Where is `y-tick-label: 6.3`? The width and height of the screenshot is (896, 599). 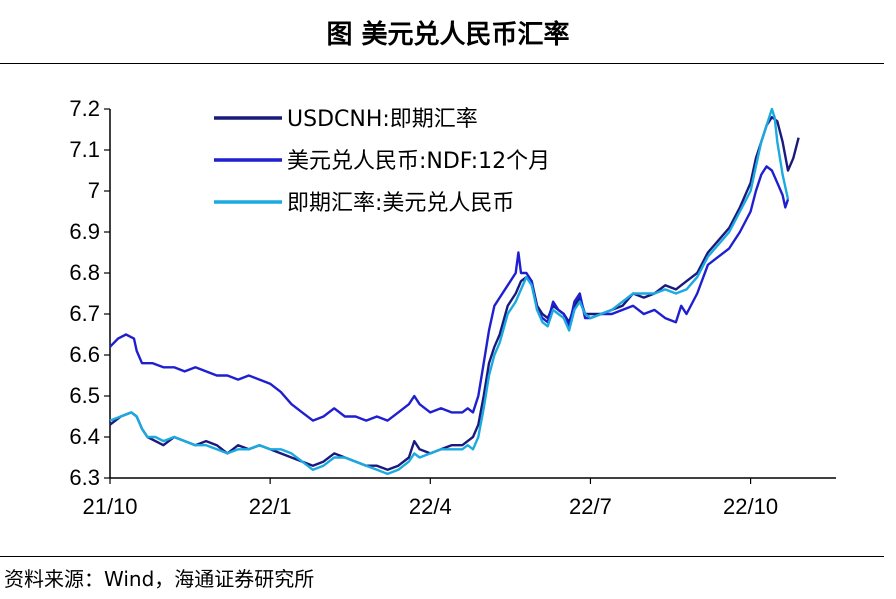 y-tick-label: 6.3 is located at coordinates (84, 477).